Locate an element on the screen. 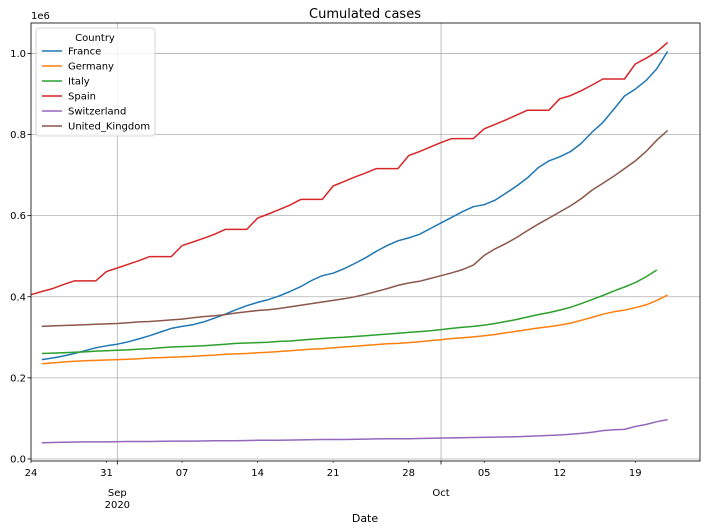 The width and height of the screenshot is (706, 531). legend-label: Spain is located at coordinates (82, 97).